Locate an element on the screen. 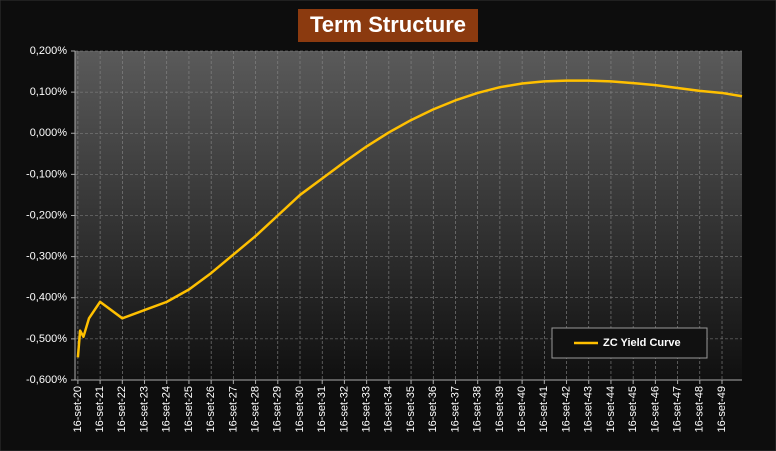 The height and width of the screenshot is (451, 776). x-tick-label: 16-set-42 is located at coordinates (566, 409).